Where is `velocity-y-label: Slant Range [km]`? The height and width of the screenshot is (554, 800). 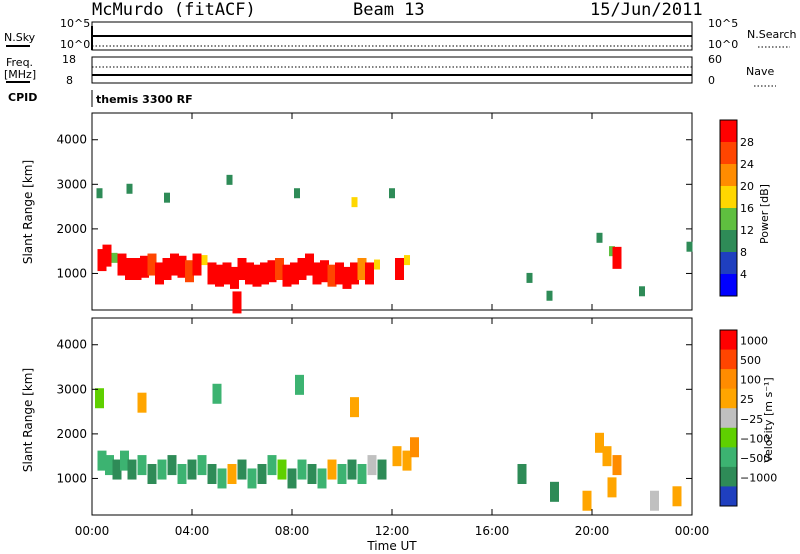 velocity-y-label: Slant Range [km] is located at coordinates (28, 420).